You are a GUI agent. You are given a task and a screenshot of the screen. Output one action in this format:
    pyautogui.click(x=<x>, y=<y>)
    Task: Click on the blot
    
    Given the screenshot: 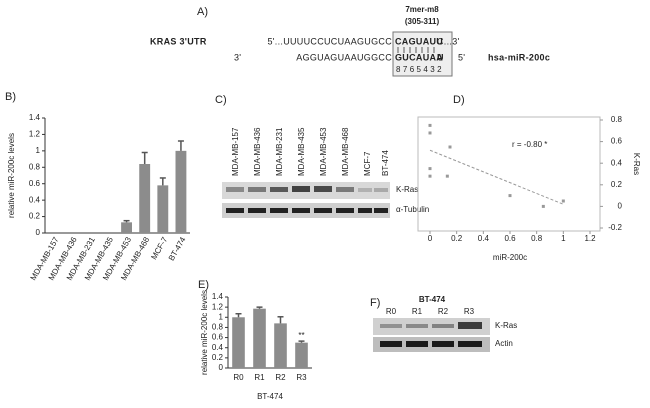 What is the action you would take?
    pyautogui.click(x=431, y=344)
    